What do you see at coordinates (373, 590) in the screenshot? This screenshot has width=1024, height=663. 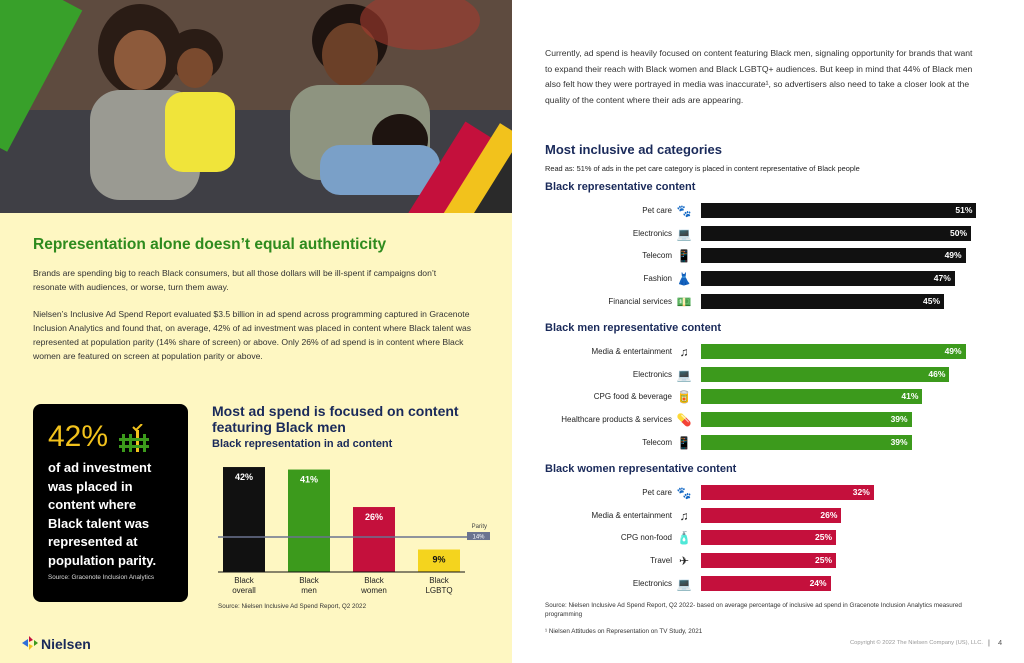 I see `category-label-2: women` at bounding box center [373, 590].